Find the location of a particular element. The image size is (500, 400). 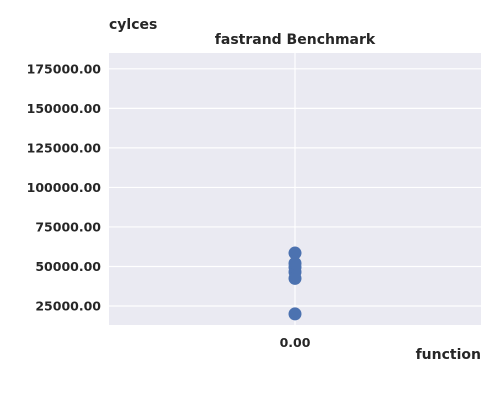

x-axis-label: function is located at coordinates (448, 355).